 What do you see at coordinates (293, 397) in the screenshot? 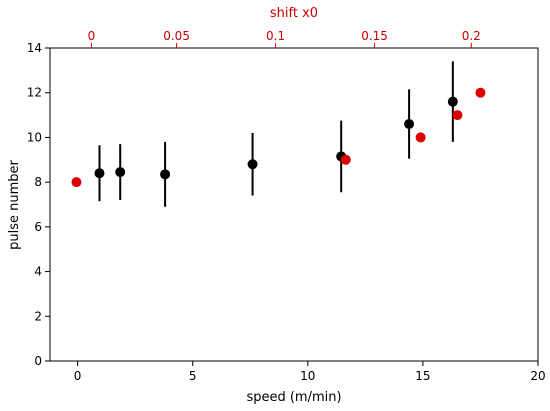
I see `x-axis-title: speed (m/min)` at bounding box center [293, 397].